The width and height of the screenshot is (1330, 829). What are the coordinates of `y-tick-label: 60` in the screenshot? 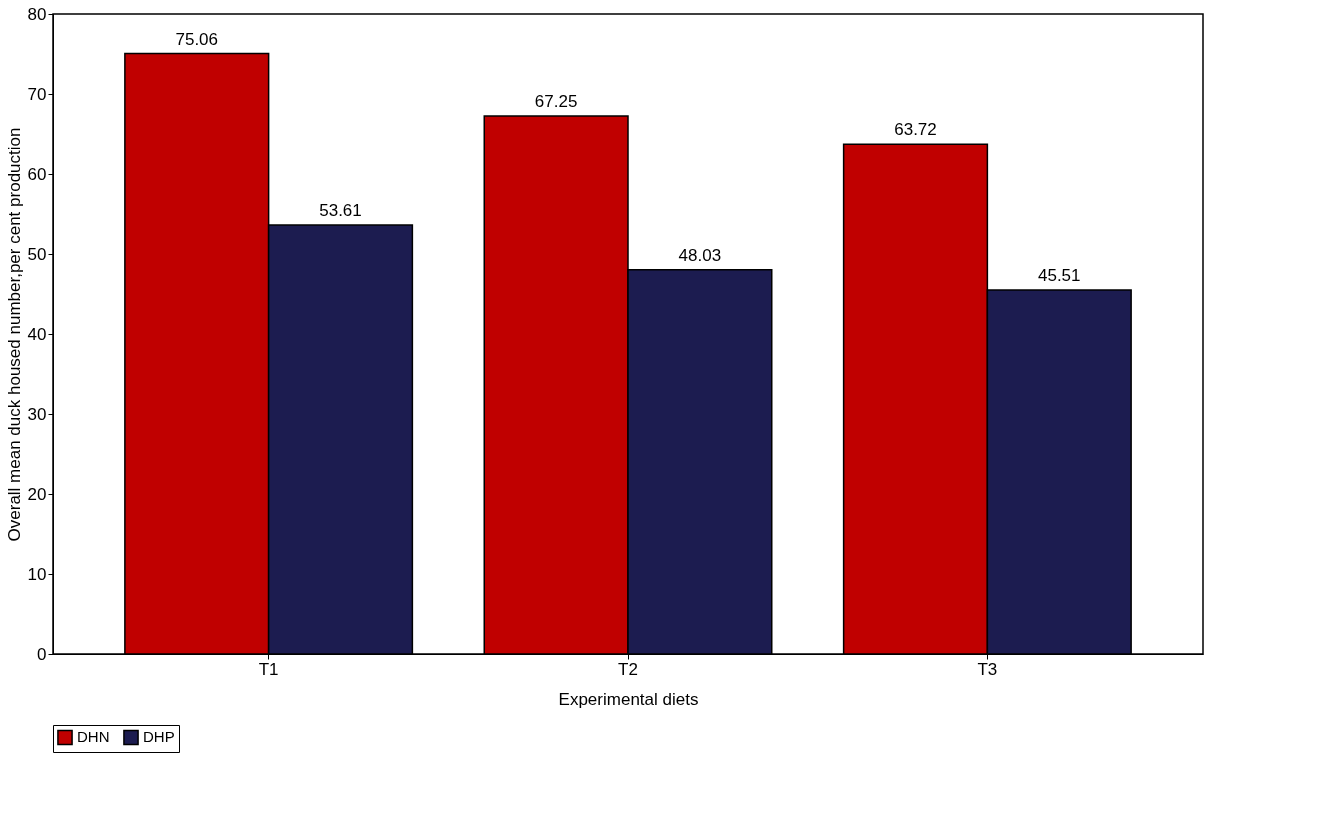 It's located at (37, 174).